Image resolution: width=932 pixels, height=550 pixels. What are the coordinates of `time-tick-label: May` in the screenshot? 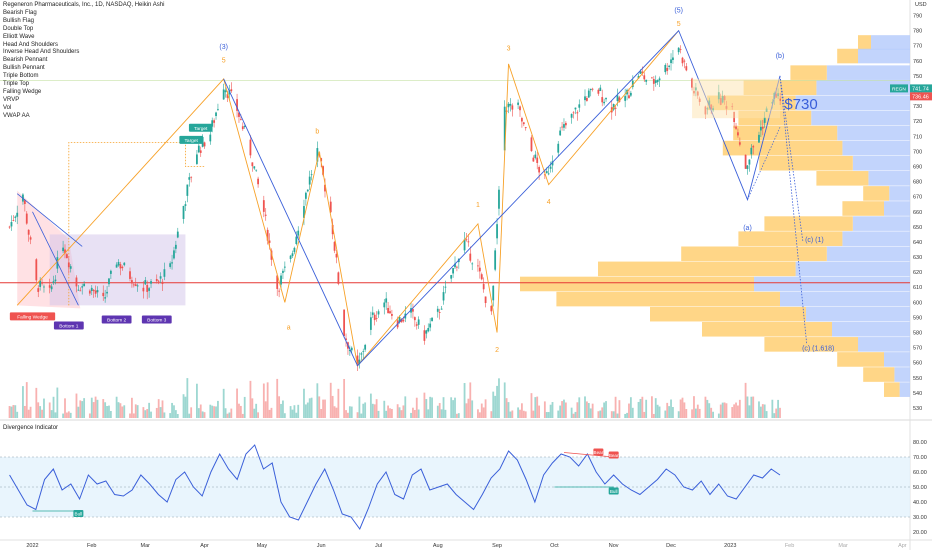 It's located at (262, 546).